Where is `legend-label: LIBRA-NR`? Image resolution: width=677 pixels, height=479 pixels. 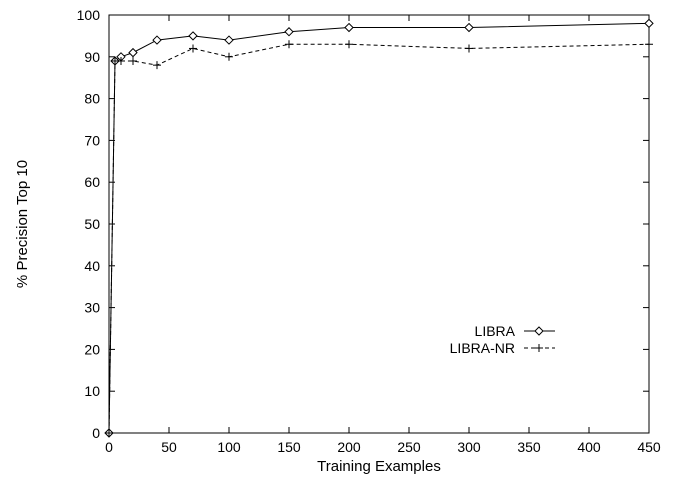
legend-label: LIBRA-NR is located at coordinates (482, 348).